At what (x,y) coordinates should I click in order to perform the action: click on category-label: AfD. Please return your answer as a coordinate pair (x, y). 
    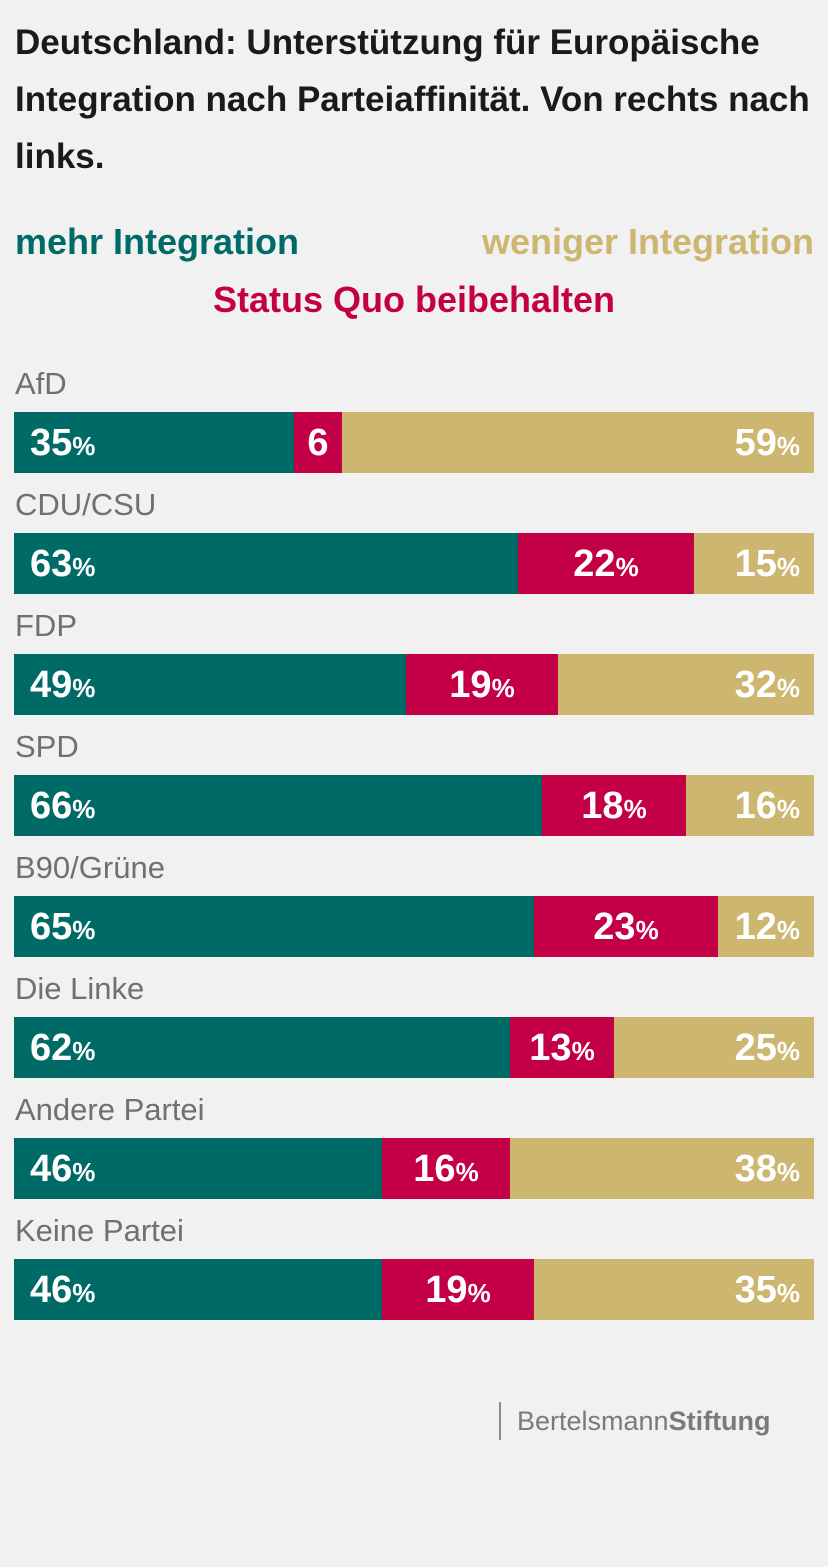
    Looking at the image, I should click on (41, 383).